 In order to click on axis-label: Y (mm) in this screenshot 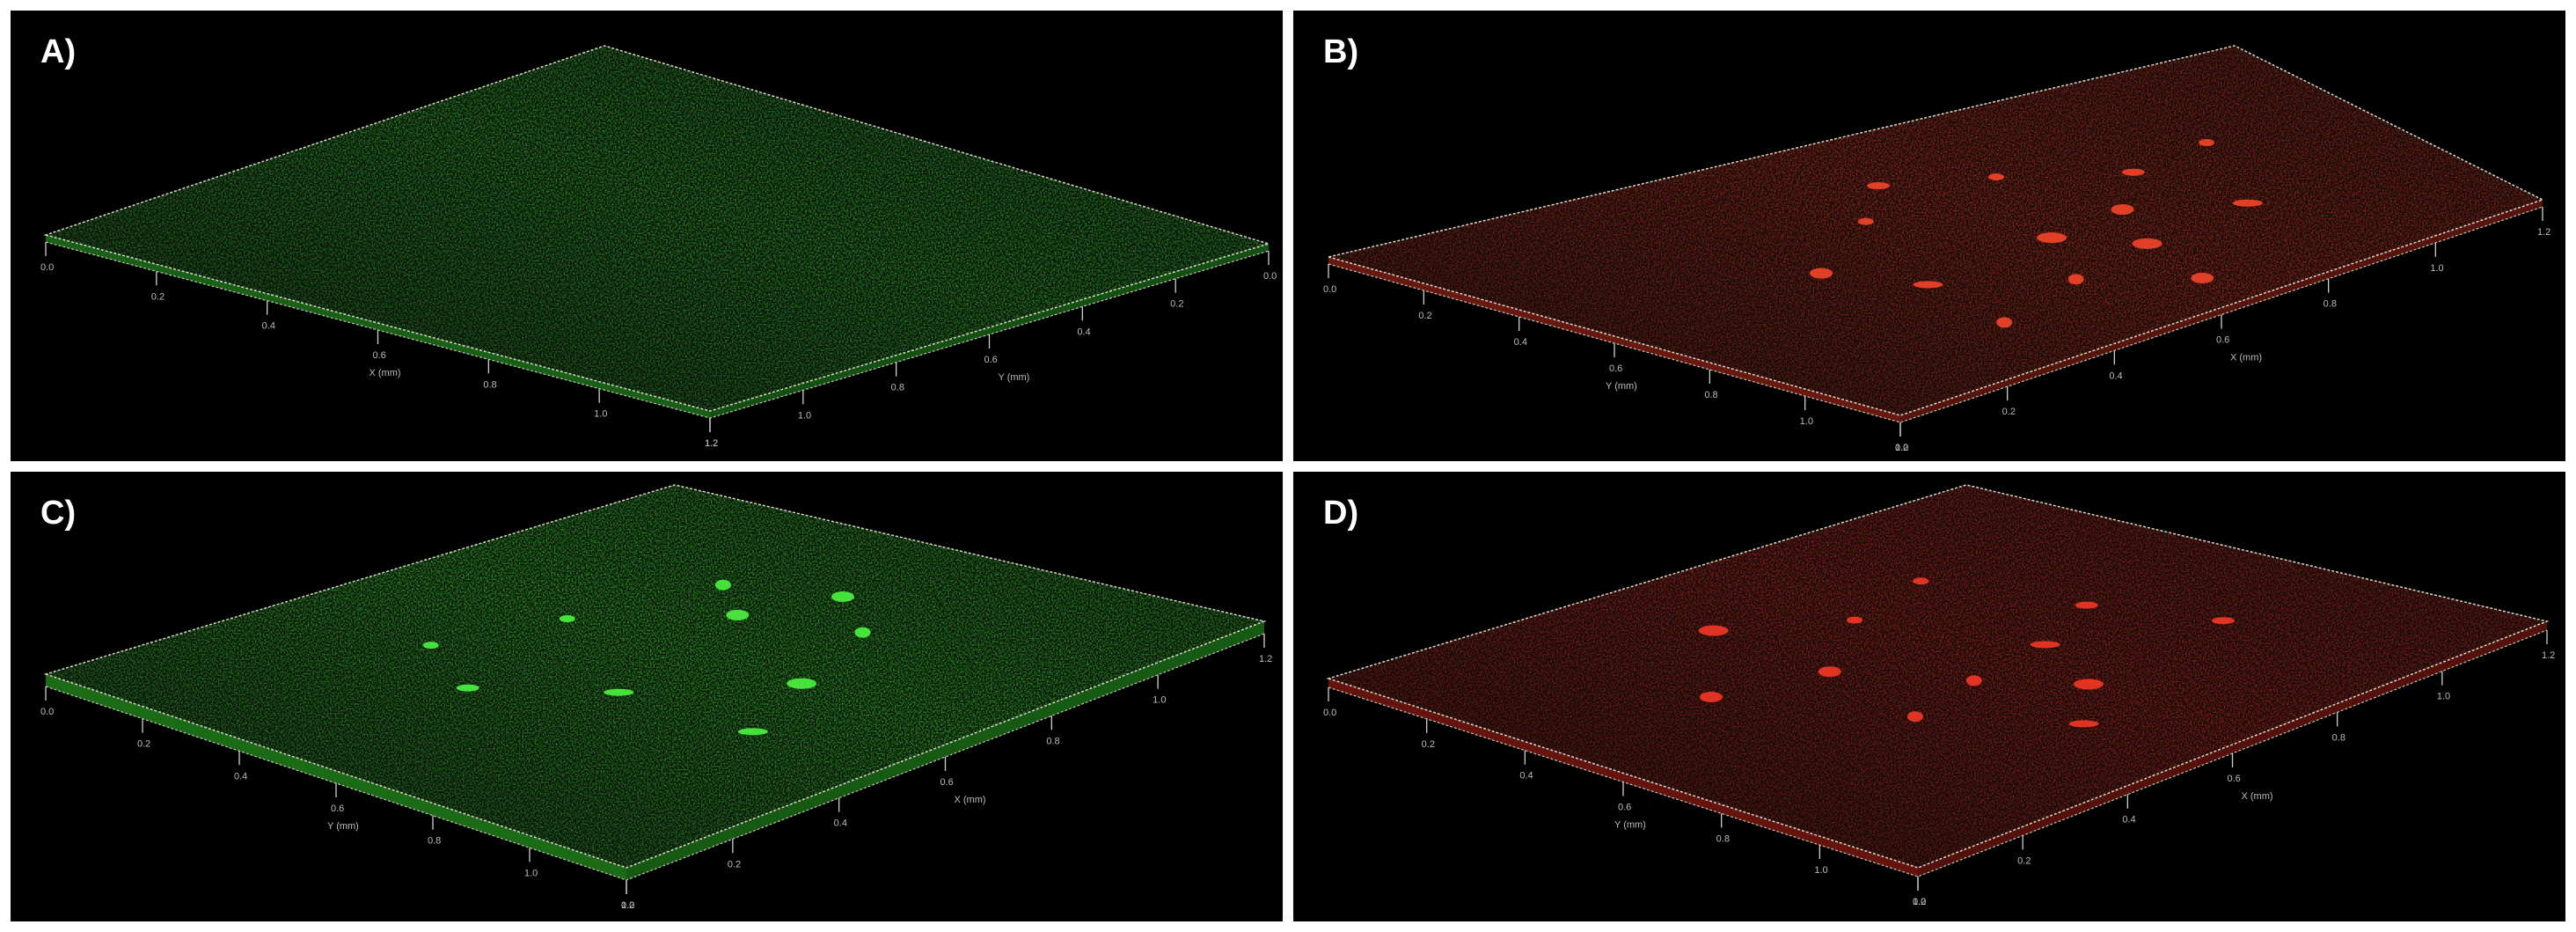, I will do `click(1621, 386)`.